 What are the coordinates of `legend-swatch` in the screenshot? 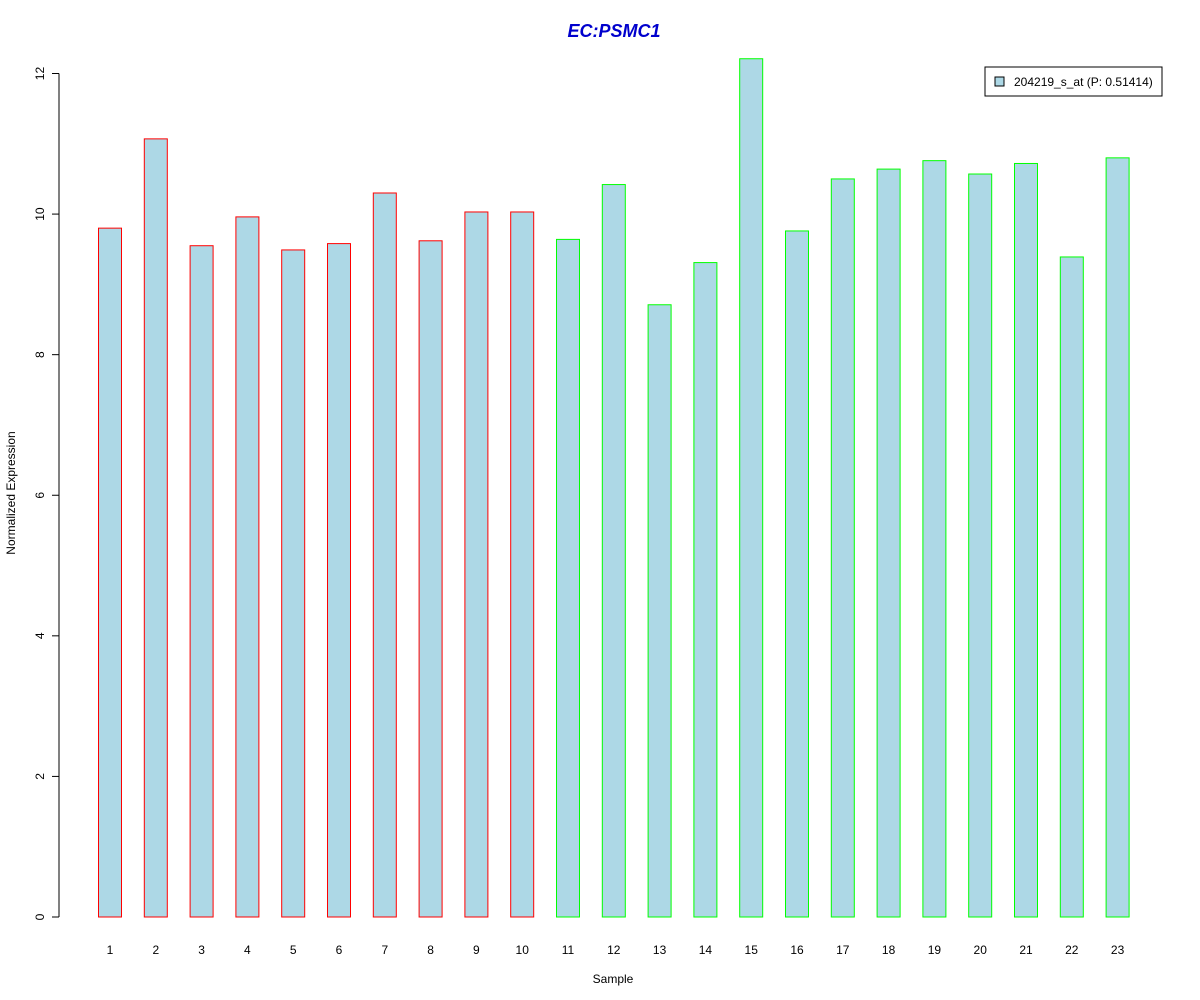 It's located at (999, 81).